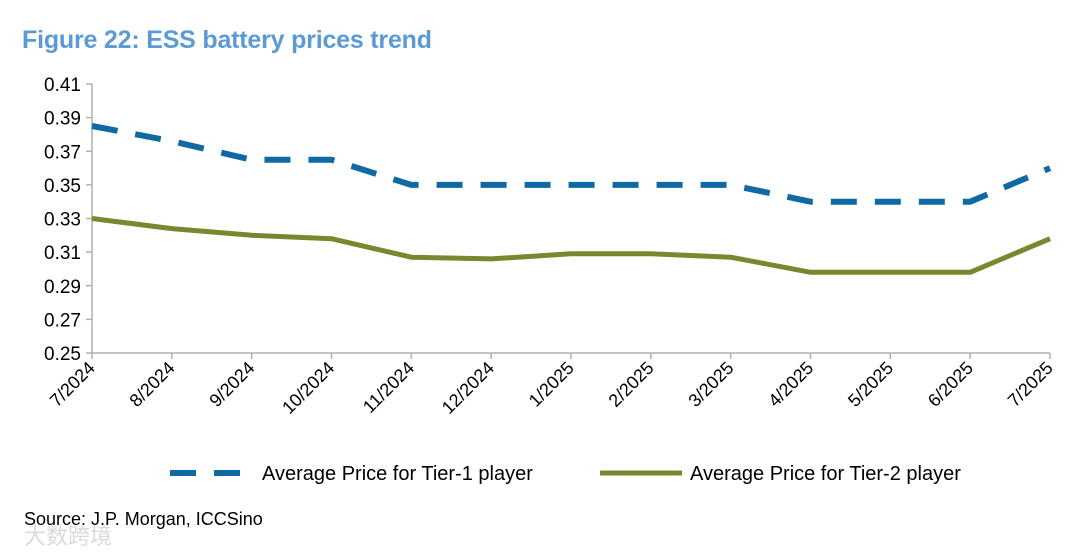 The width and height of the screenshot is (1080, 555). I want to click on x-tick-label: 6/2025, so click(950, 384).